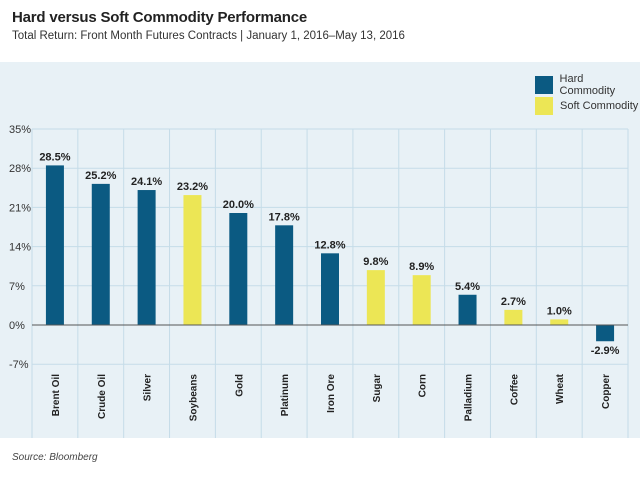 This screenshot has width=640, height=487. I want to click on data-label: 5.4%, so click(467, 287).